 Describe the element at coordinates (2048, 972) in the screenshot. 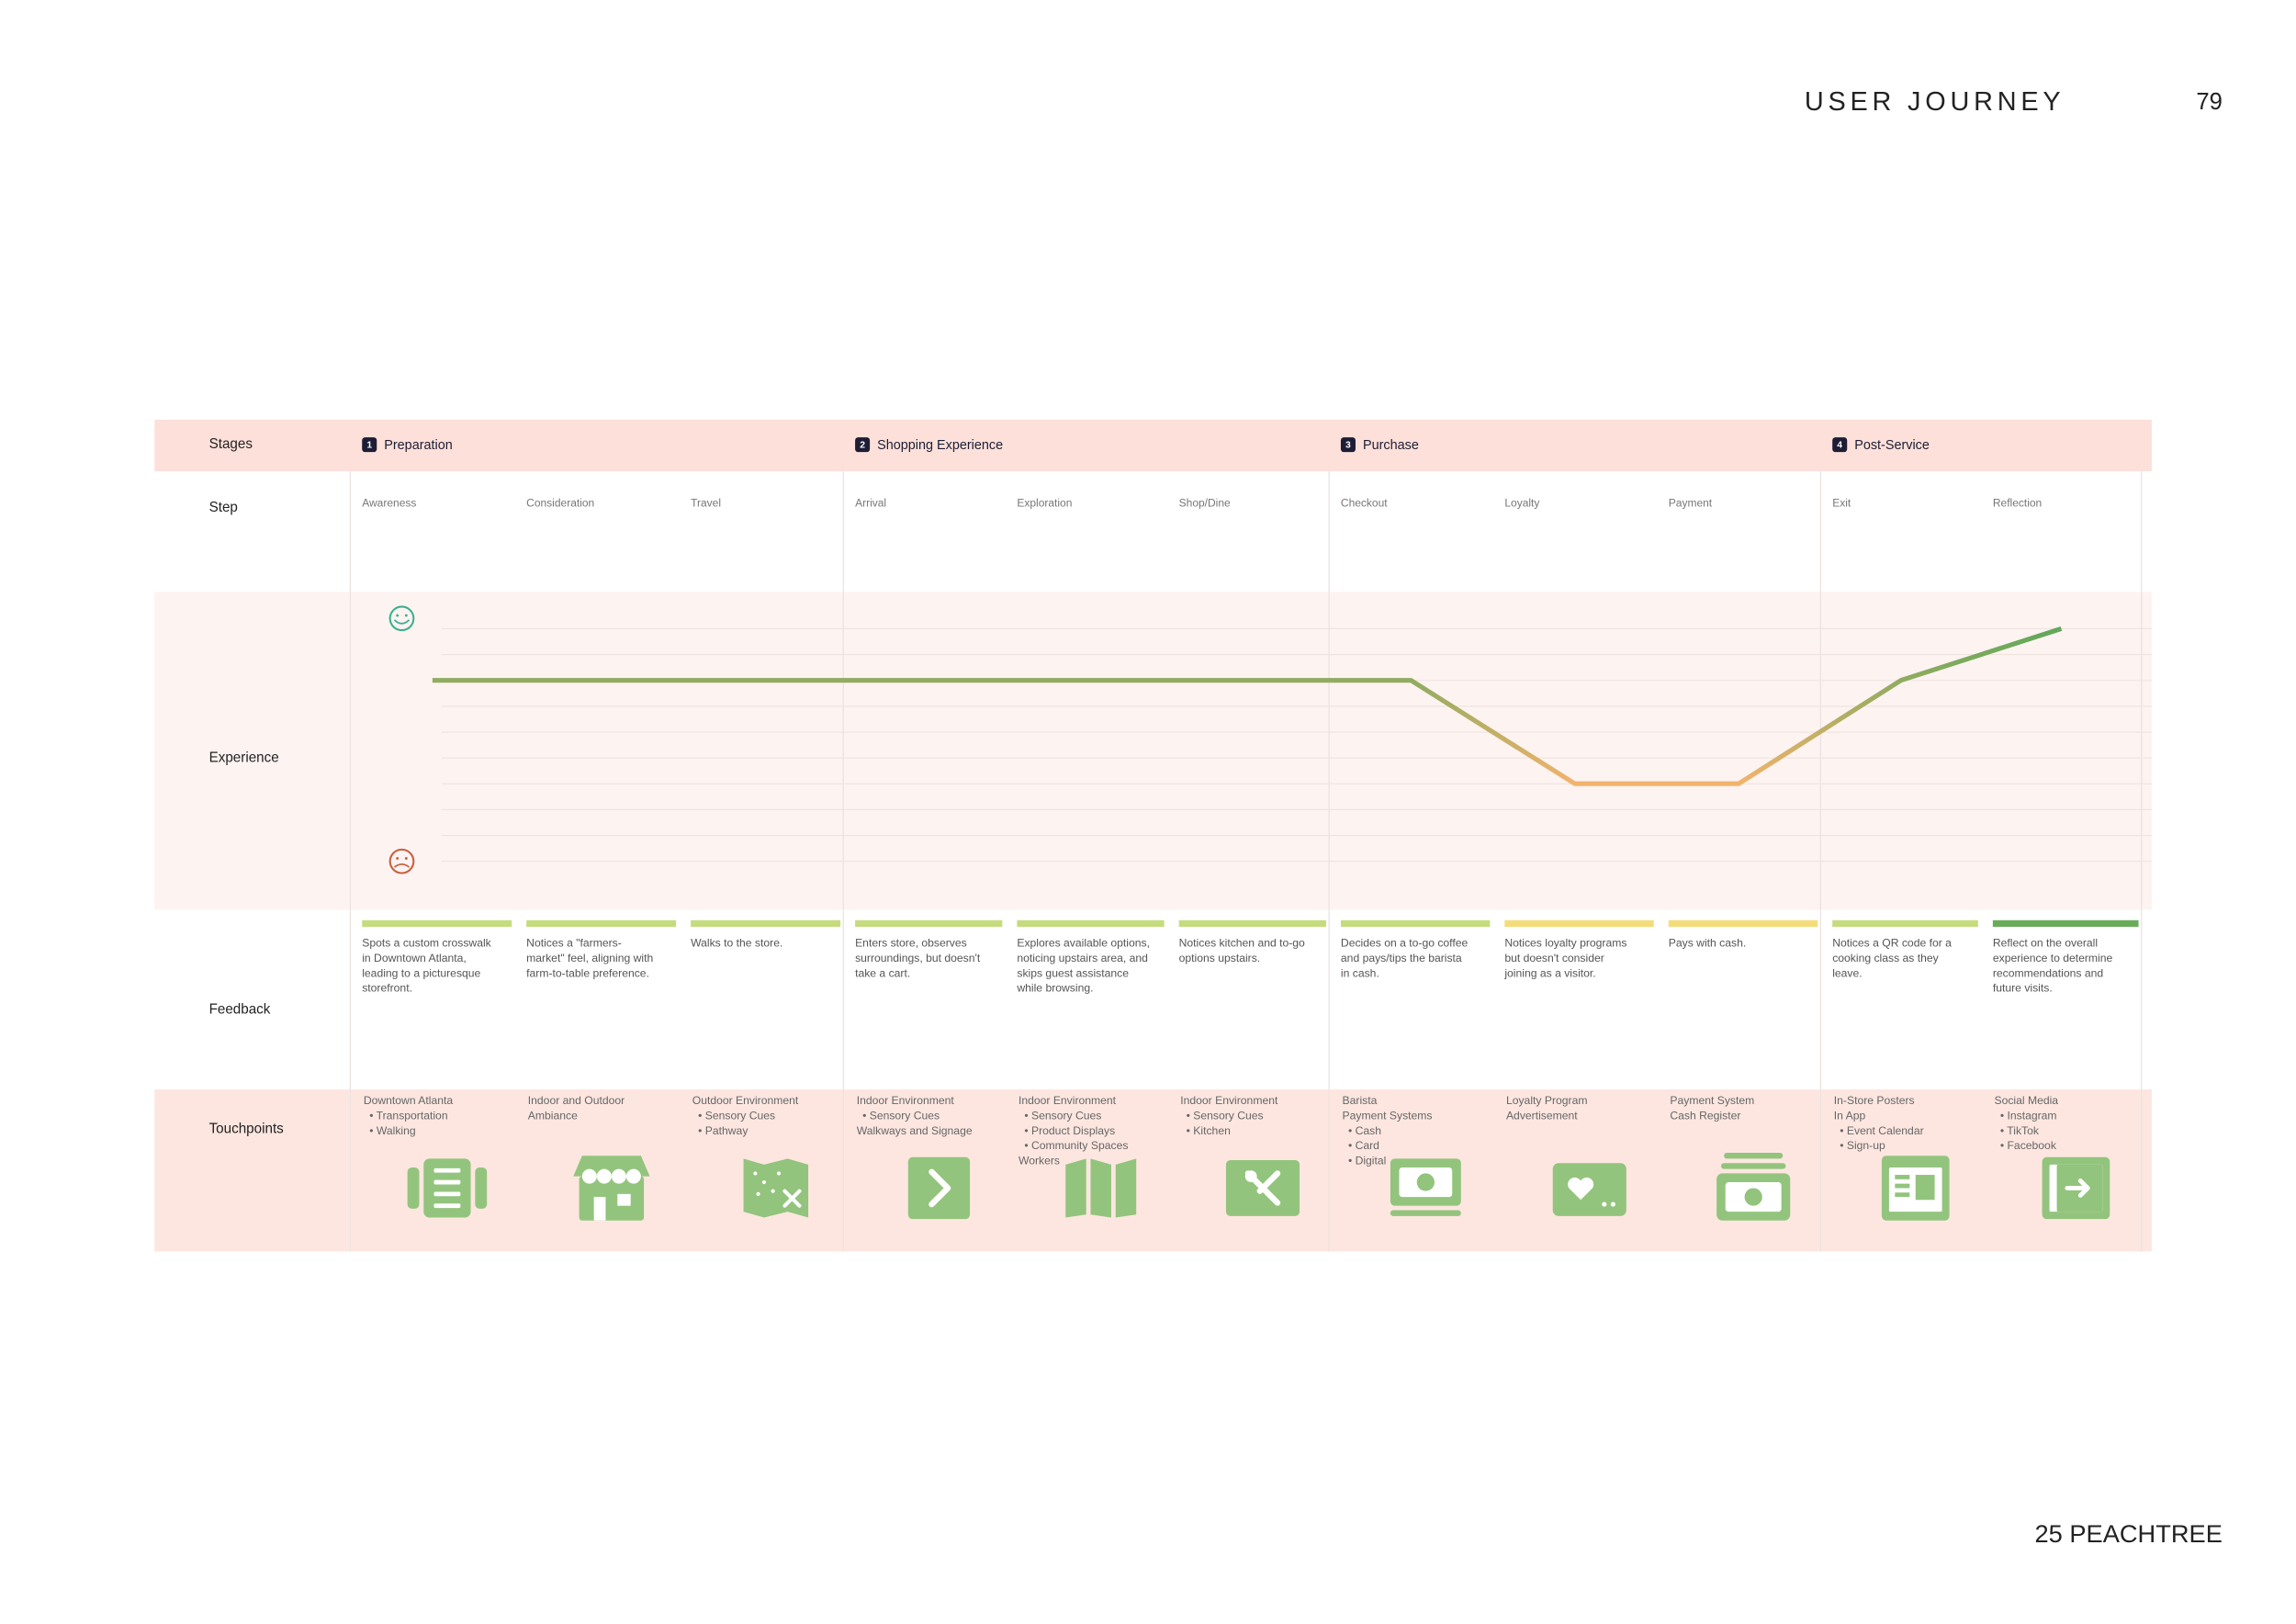

I see `feedback-text: recommendations and` at that location.